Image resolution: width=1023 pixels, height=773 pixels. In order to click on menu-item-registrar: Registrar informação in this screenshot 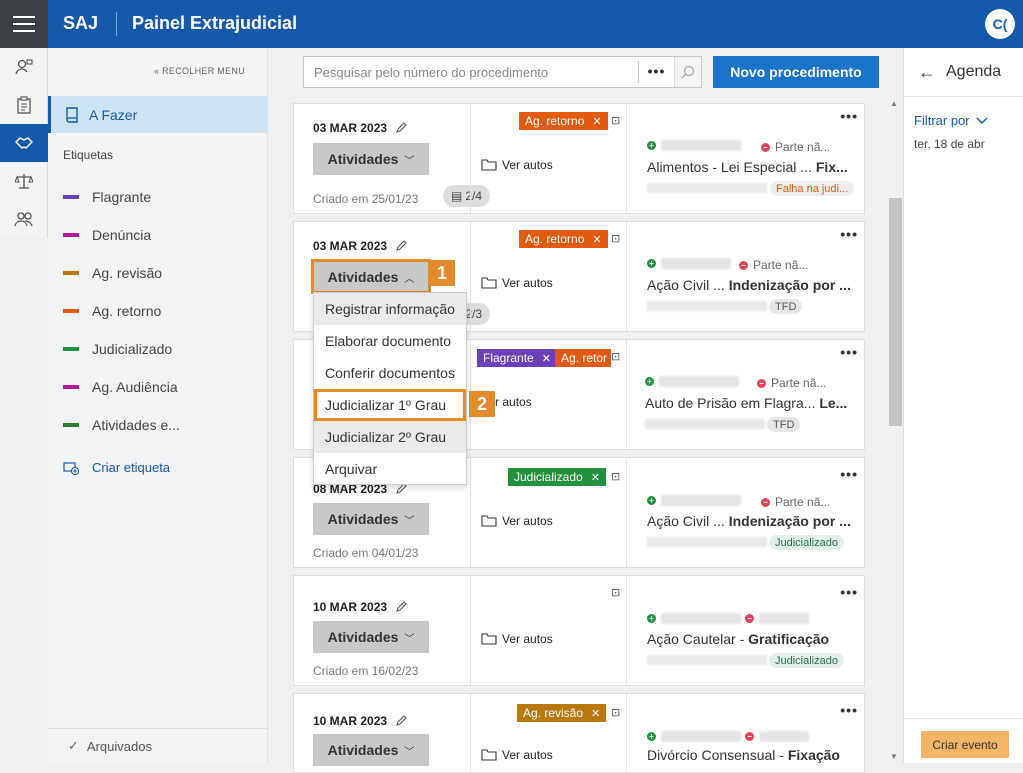, I will do `click(390, 309)`.